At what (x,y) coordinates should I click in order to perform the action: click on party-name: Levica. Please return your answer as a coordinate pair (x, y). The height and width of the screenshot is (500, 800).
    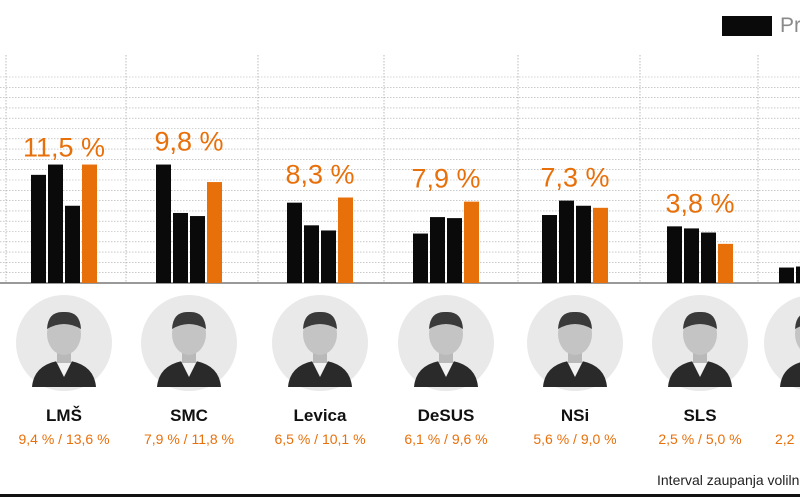
    Looking at the image, I should click on (320, 415).